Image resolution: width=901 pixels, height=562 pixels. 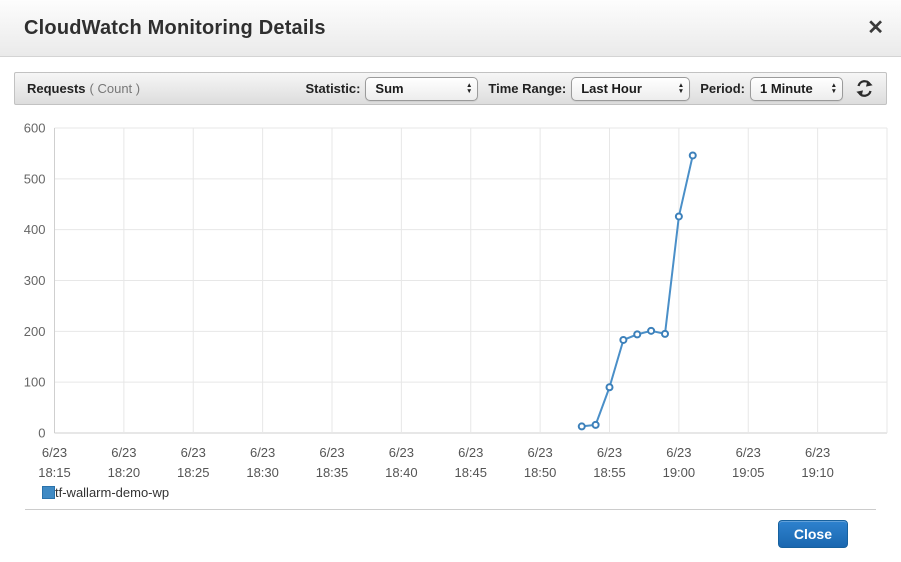 I want to click on metric-name: Requests, so click(x=56, y=88).